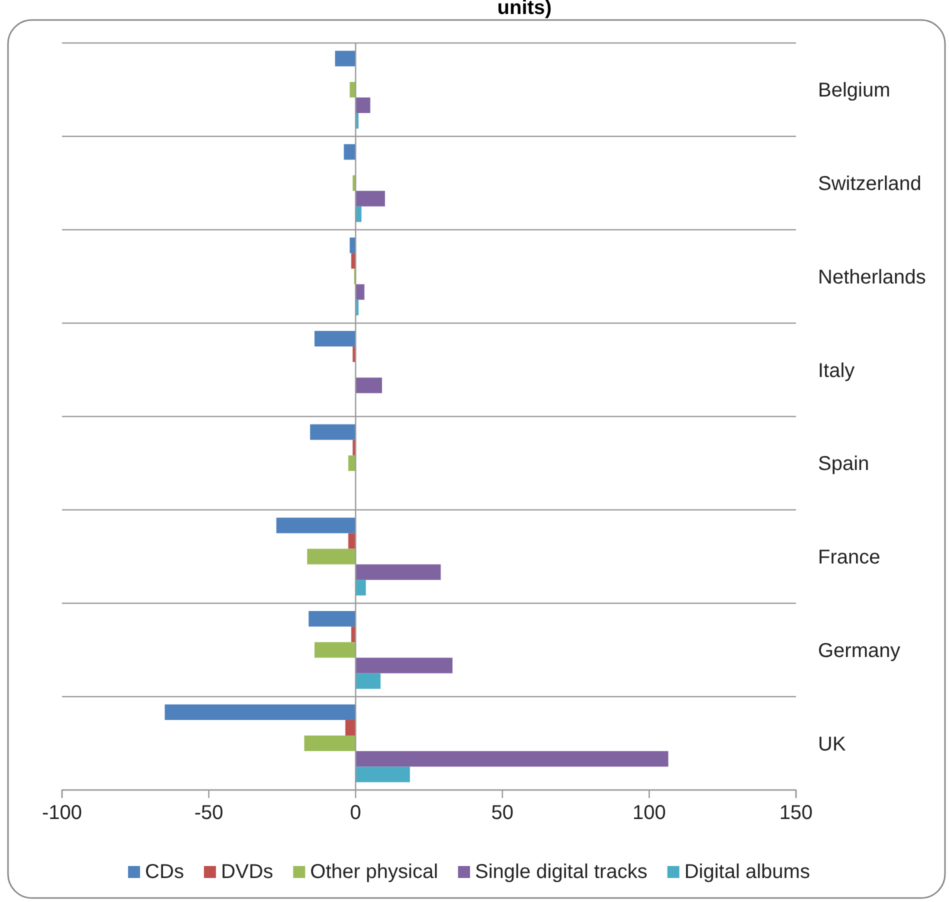 This screenshot has height=902, width=949. Describe the element at coordinates (870, 184) in the screenshot. I see `y-tick-label: Switzerland` at that location.